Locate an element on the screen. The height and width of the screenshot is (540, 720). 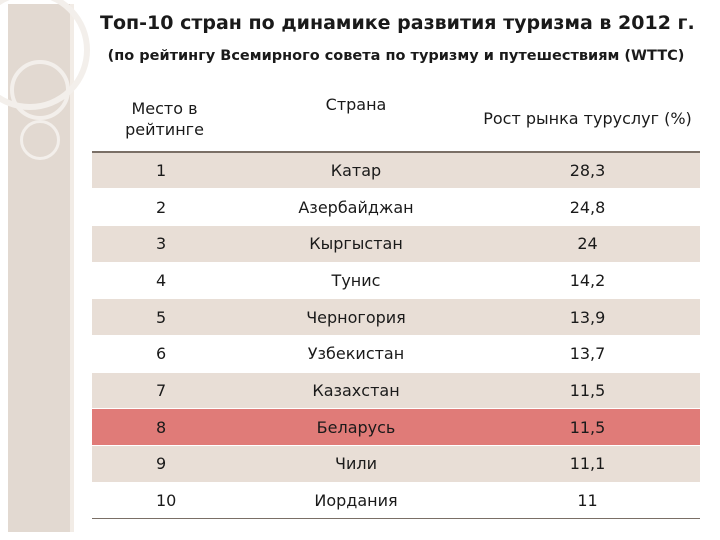
rank-cell: 9 is located at coordinates (164, 464).